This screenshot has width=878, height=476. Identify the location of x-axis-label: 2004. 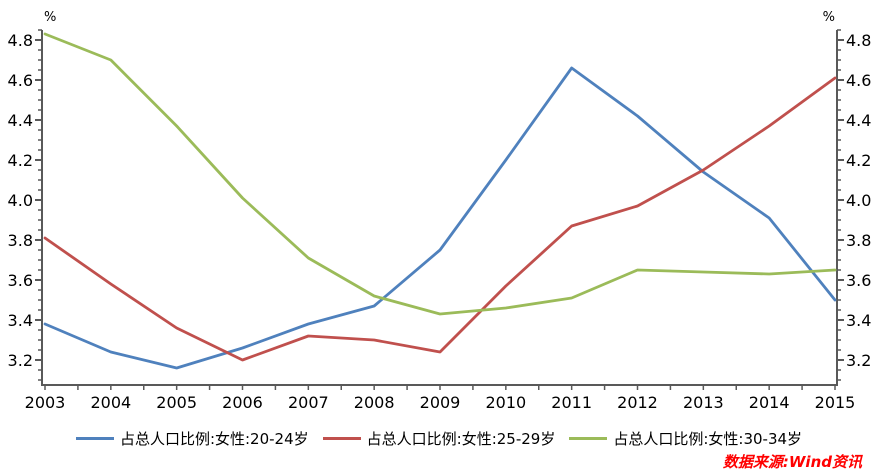
(110, 402).